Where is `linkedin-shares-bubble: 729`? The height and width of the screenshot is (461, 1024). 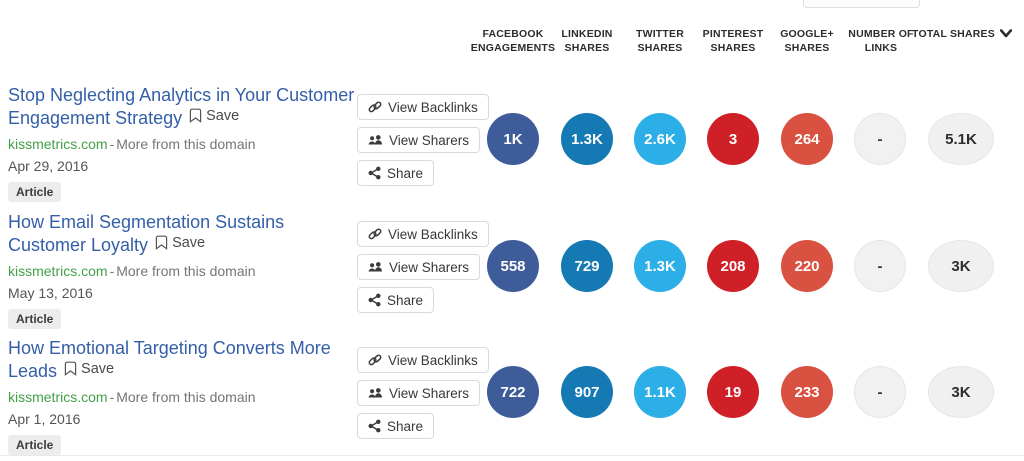
linkedin-shares-bubble: 729 is located at coordinates (587, 266).